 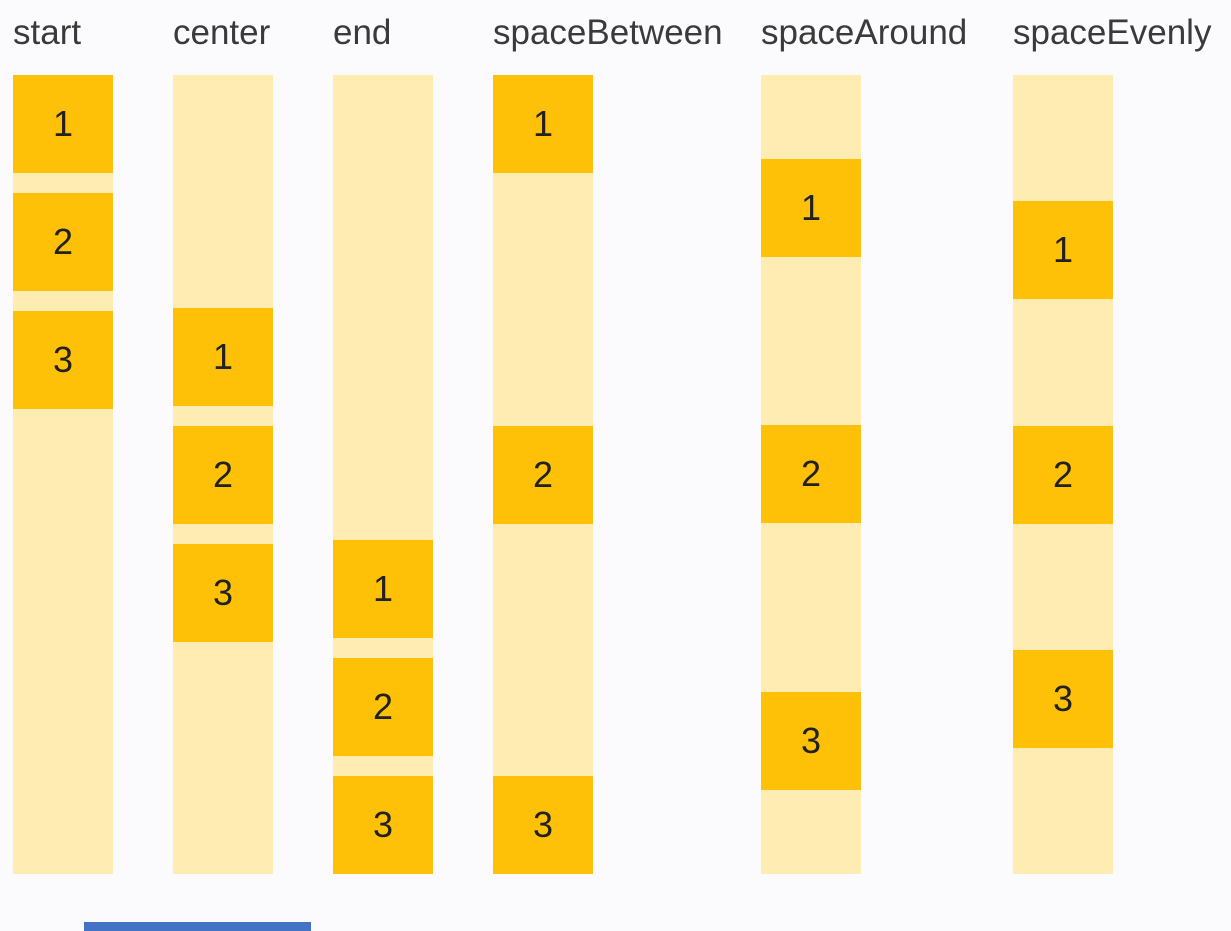 What do you see at coordinates (63, 474) in the screenshot?
I see `alignment-track-start: 1 2 3` at bounding box center [63, 474].